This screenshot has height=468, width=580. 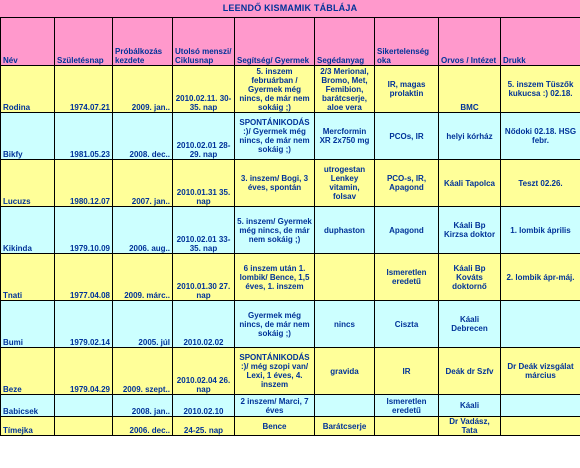 What do you see at coordinates (27, 426) in the screenshot?
I see `cell-nev: Tímejka` at bounding box center [27, 426].